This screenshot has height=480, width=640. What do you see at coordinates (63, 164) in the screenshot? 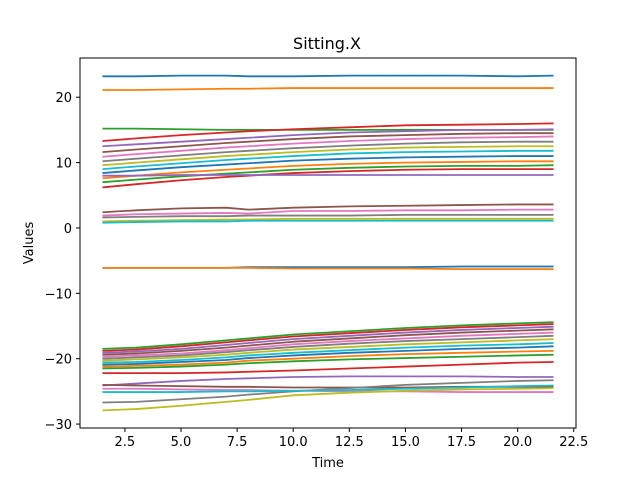
I see `y-tick-label: 10` at bounding box center [63, 164].